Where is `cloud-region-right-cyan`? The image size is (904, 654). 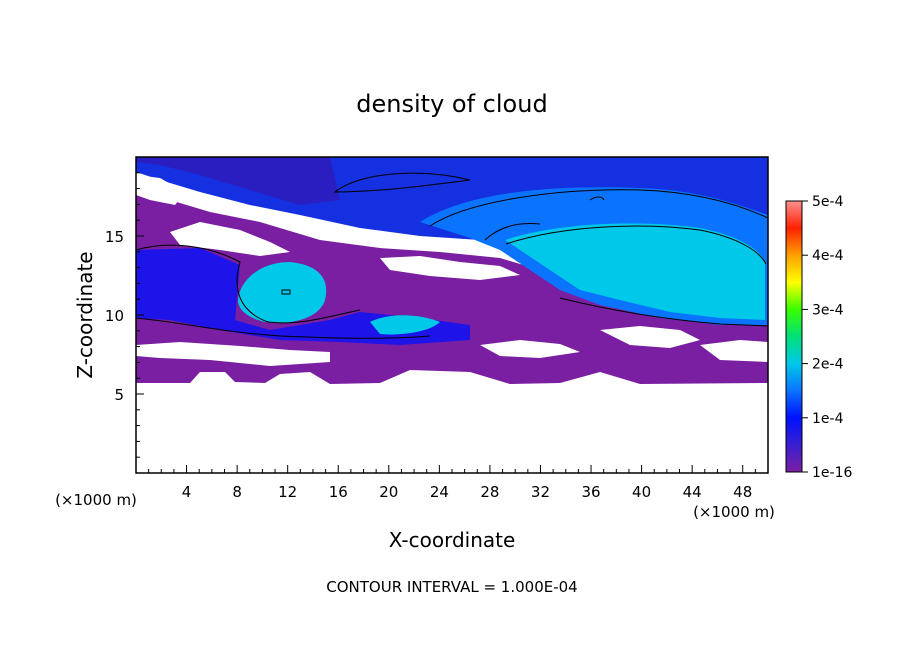
cloud-region-right-cyan is located at coordinates (635, 271).